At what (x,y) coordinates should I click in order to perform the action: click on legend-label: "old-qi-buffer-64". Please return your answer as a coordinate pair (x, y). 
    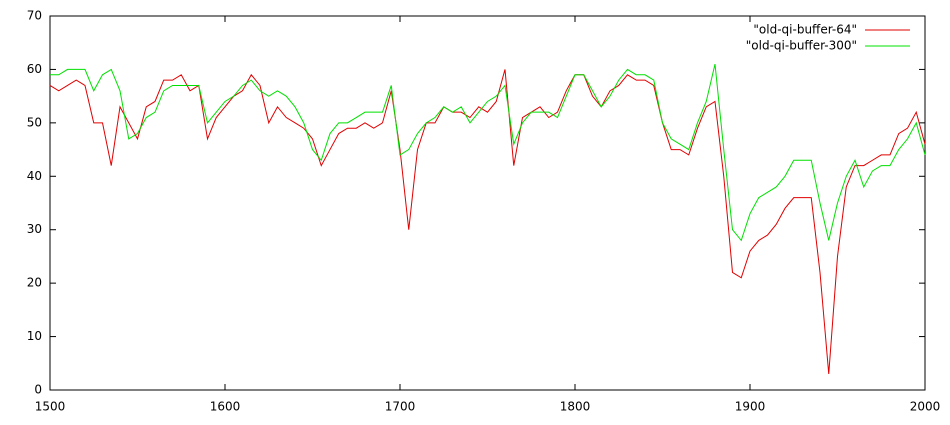
    Looking at the image, I should click on (805, 30).